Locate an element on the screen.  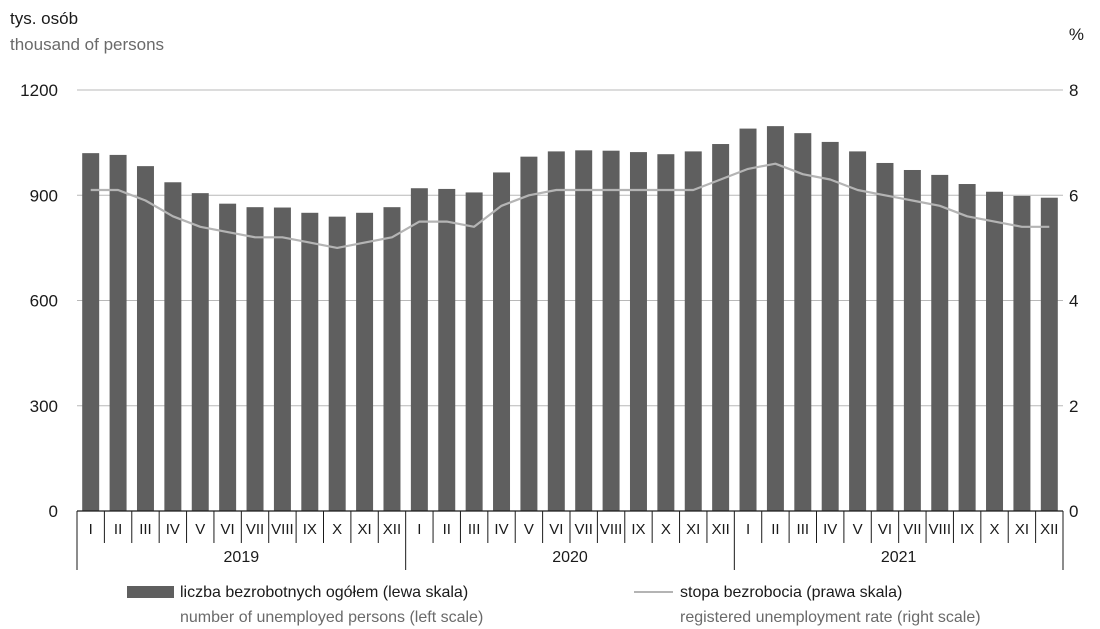
right-axis-unit: % is located at coordinates (1076, 34).